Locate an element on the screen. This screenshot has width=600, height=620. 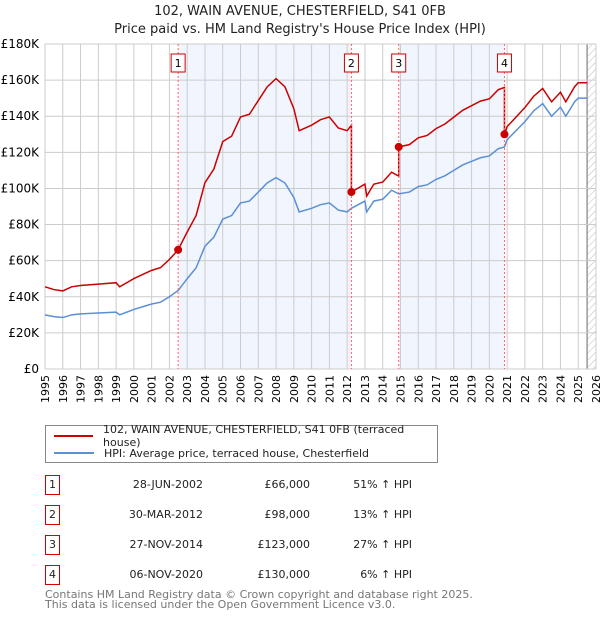
x-tick-label: 2007 is located at coordinates (258, 389).